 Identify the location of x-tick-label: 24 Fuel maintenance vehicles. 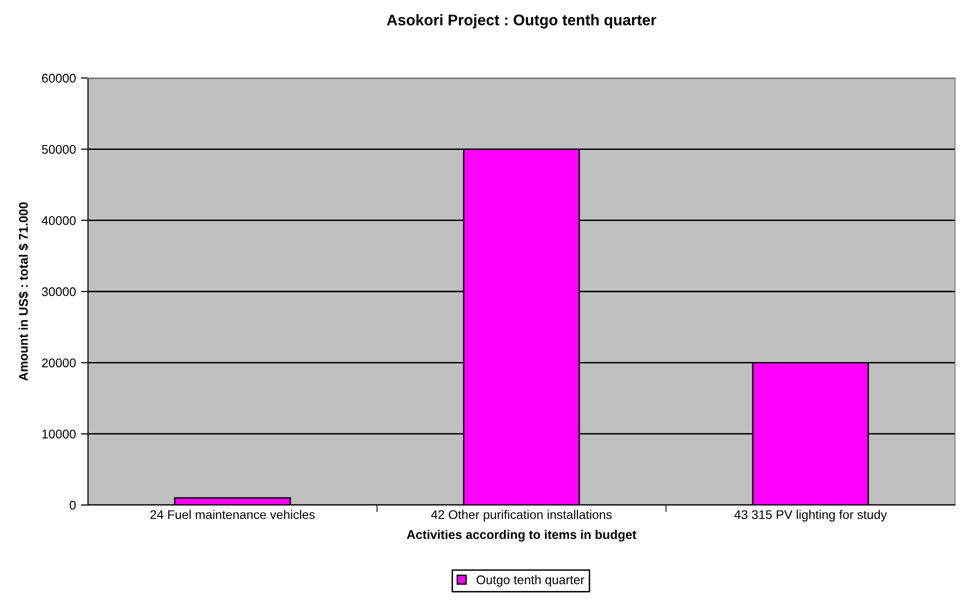
(232, 515).